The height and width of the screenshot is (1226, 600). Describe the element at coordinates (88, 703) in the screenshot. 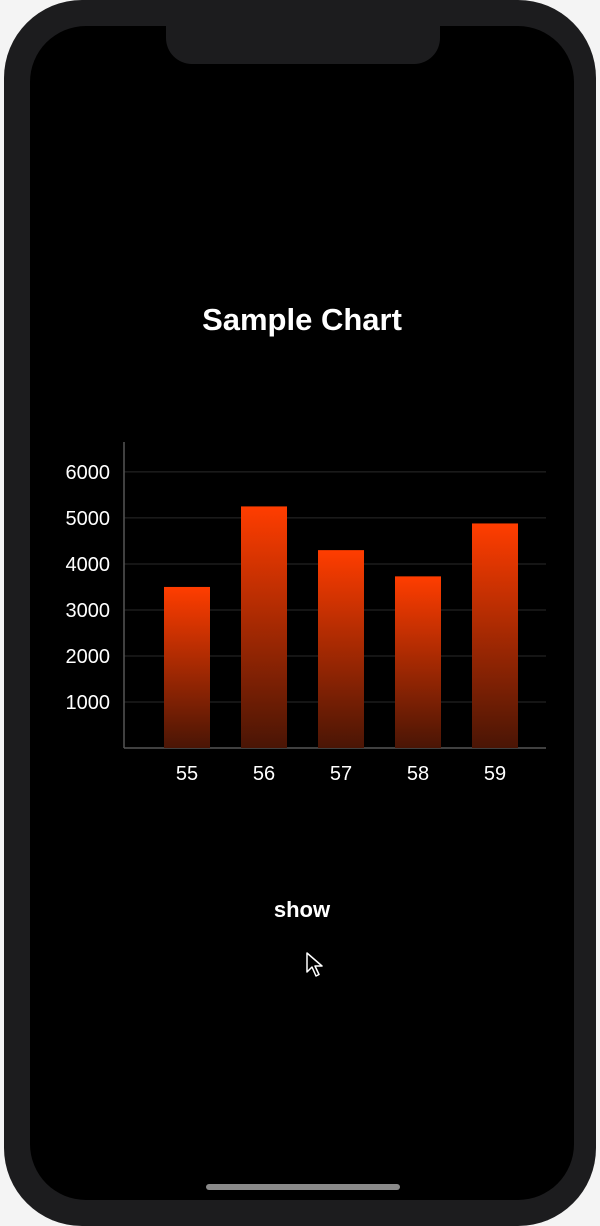

I see `y-tick-label: 1000` at that location.